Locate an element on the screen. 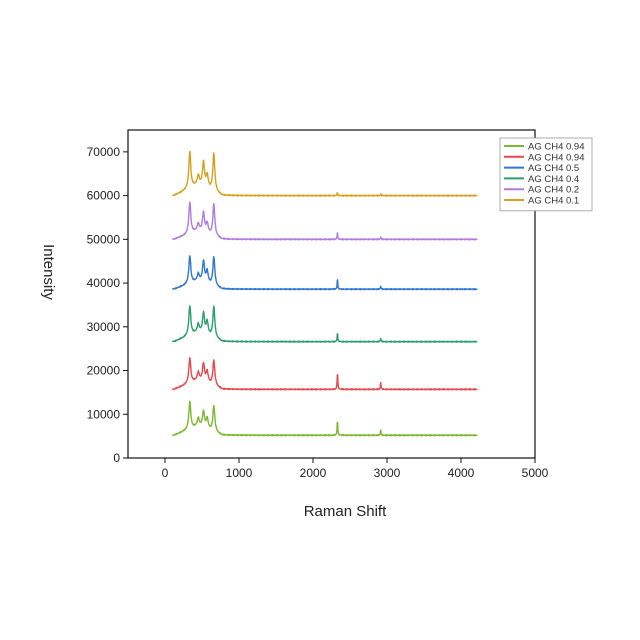 The width and height of the screenshot is (640, 640). y-axis-title: Intensity is located at coordinates (48, 272).